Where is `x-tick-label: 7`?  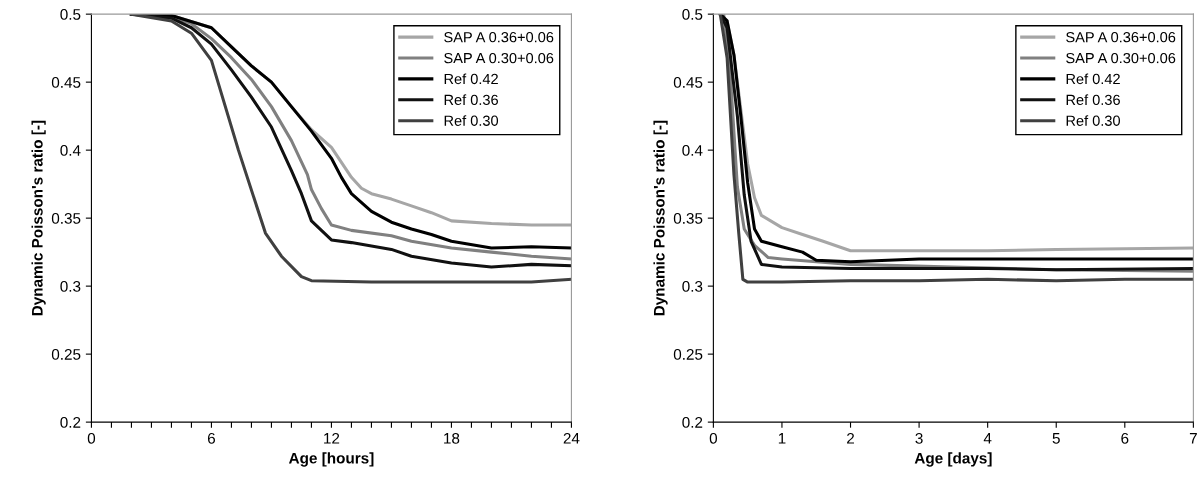
x-tick-label: 7 is located at coordinates (1193, 438).